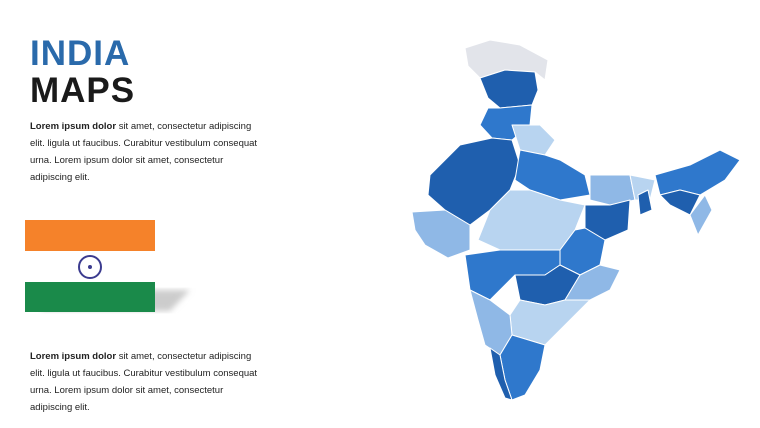 The height and width of the screenshot is (428, 760). What do you see at coordinates (83, 90) in the screenshot?
I see `title: MAPS` at bounding box center [83, 90].